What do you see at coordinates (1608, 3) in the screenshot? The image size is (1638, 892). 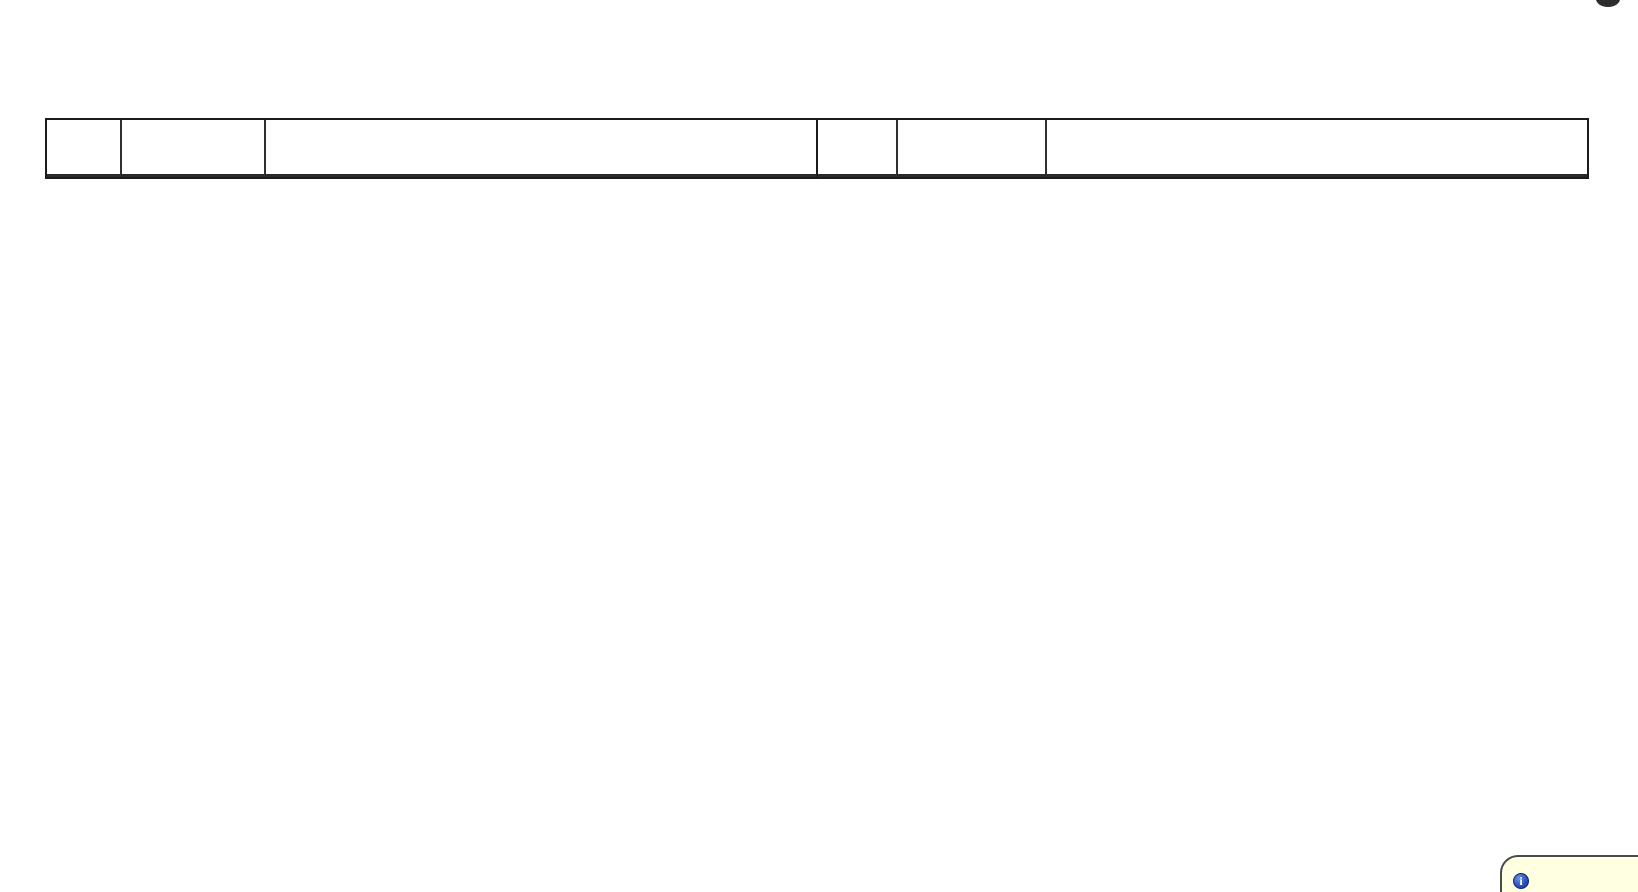 I see `clipped-dot-artifact` at bounding box center [1608, 3].